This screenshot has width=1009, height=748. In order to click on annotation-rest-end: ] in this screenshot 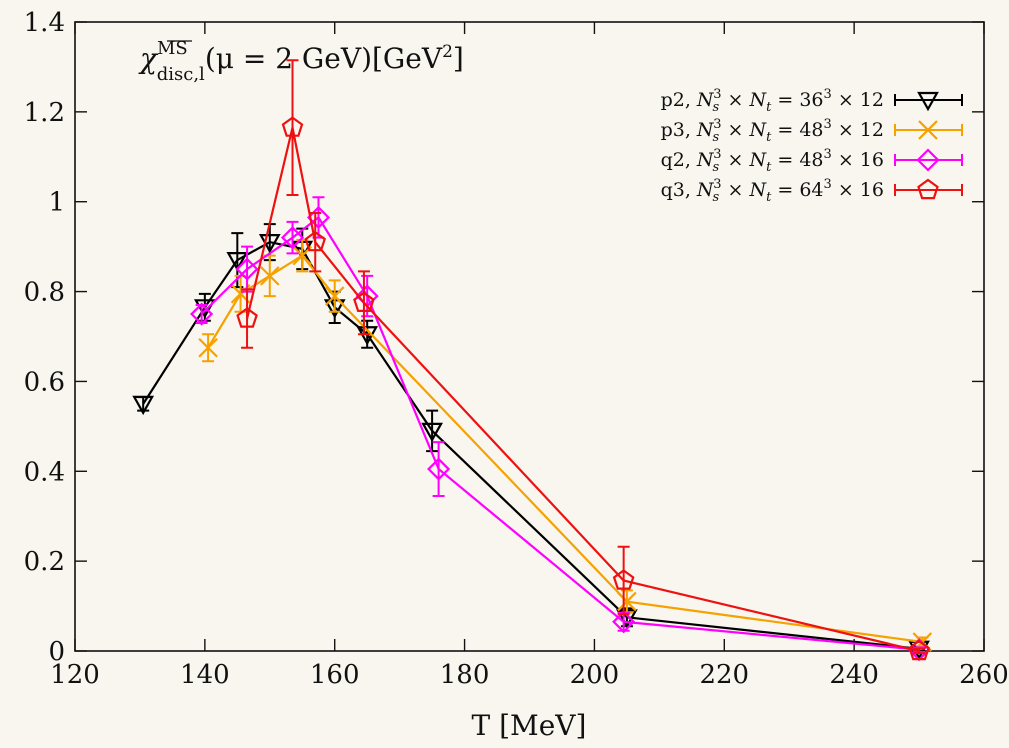, I will do `click(458, 58)`.